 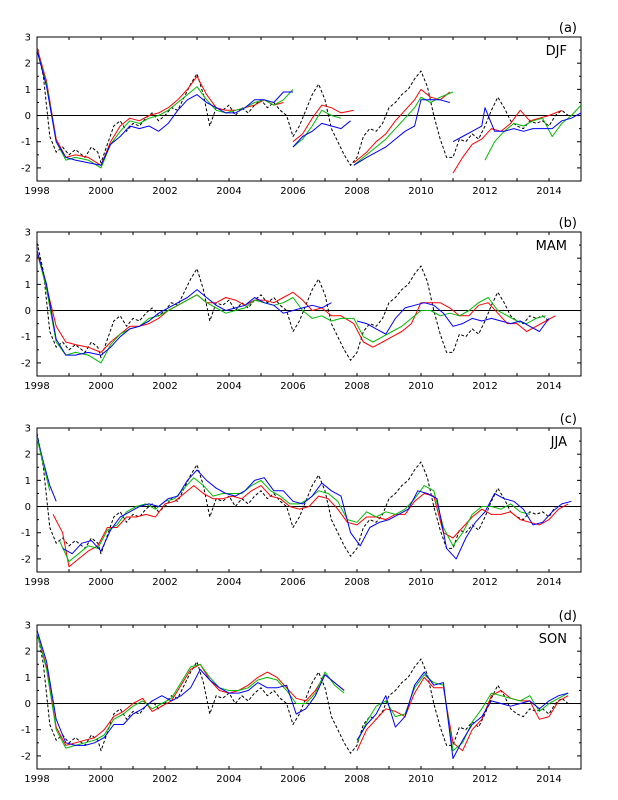 What do you see at coordinates (568, 223) in the screenshot?
I see `panel-label: (b)` at bounding box center [568, 223].